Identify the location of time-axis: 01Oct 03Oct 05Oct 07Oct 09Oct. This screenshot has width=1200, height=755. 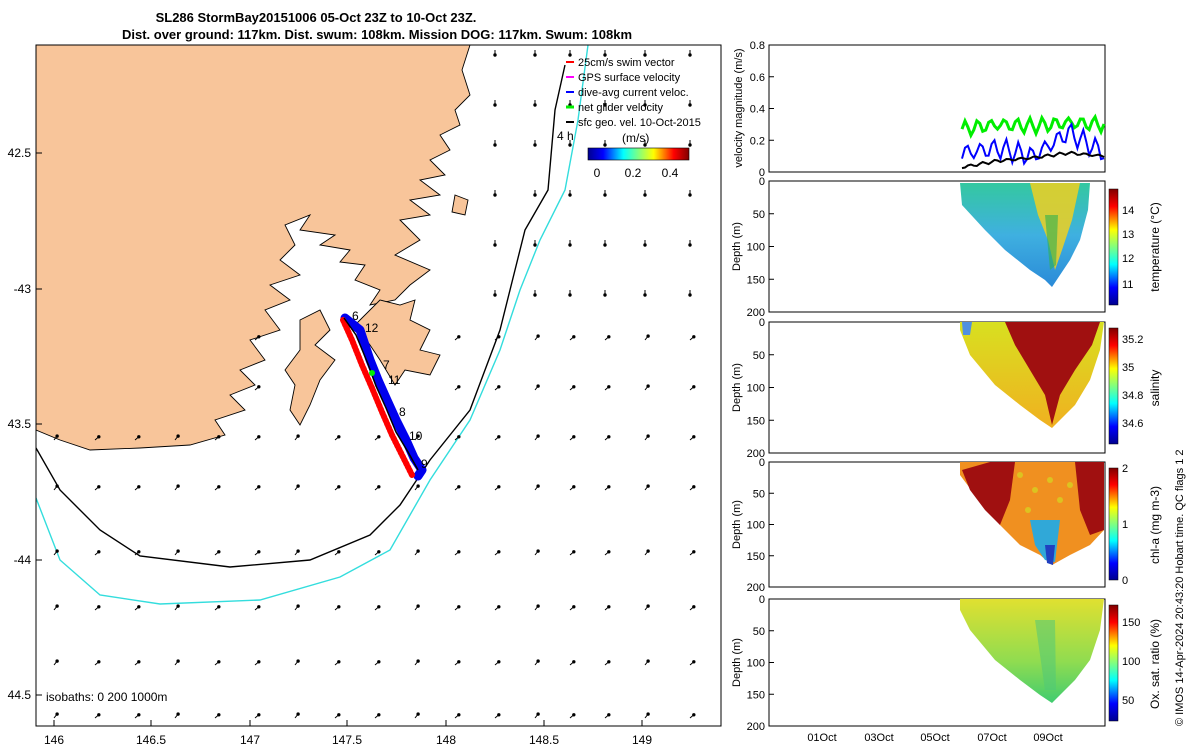
(934, 738).